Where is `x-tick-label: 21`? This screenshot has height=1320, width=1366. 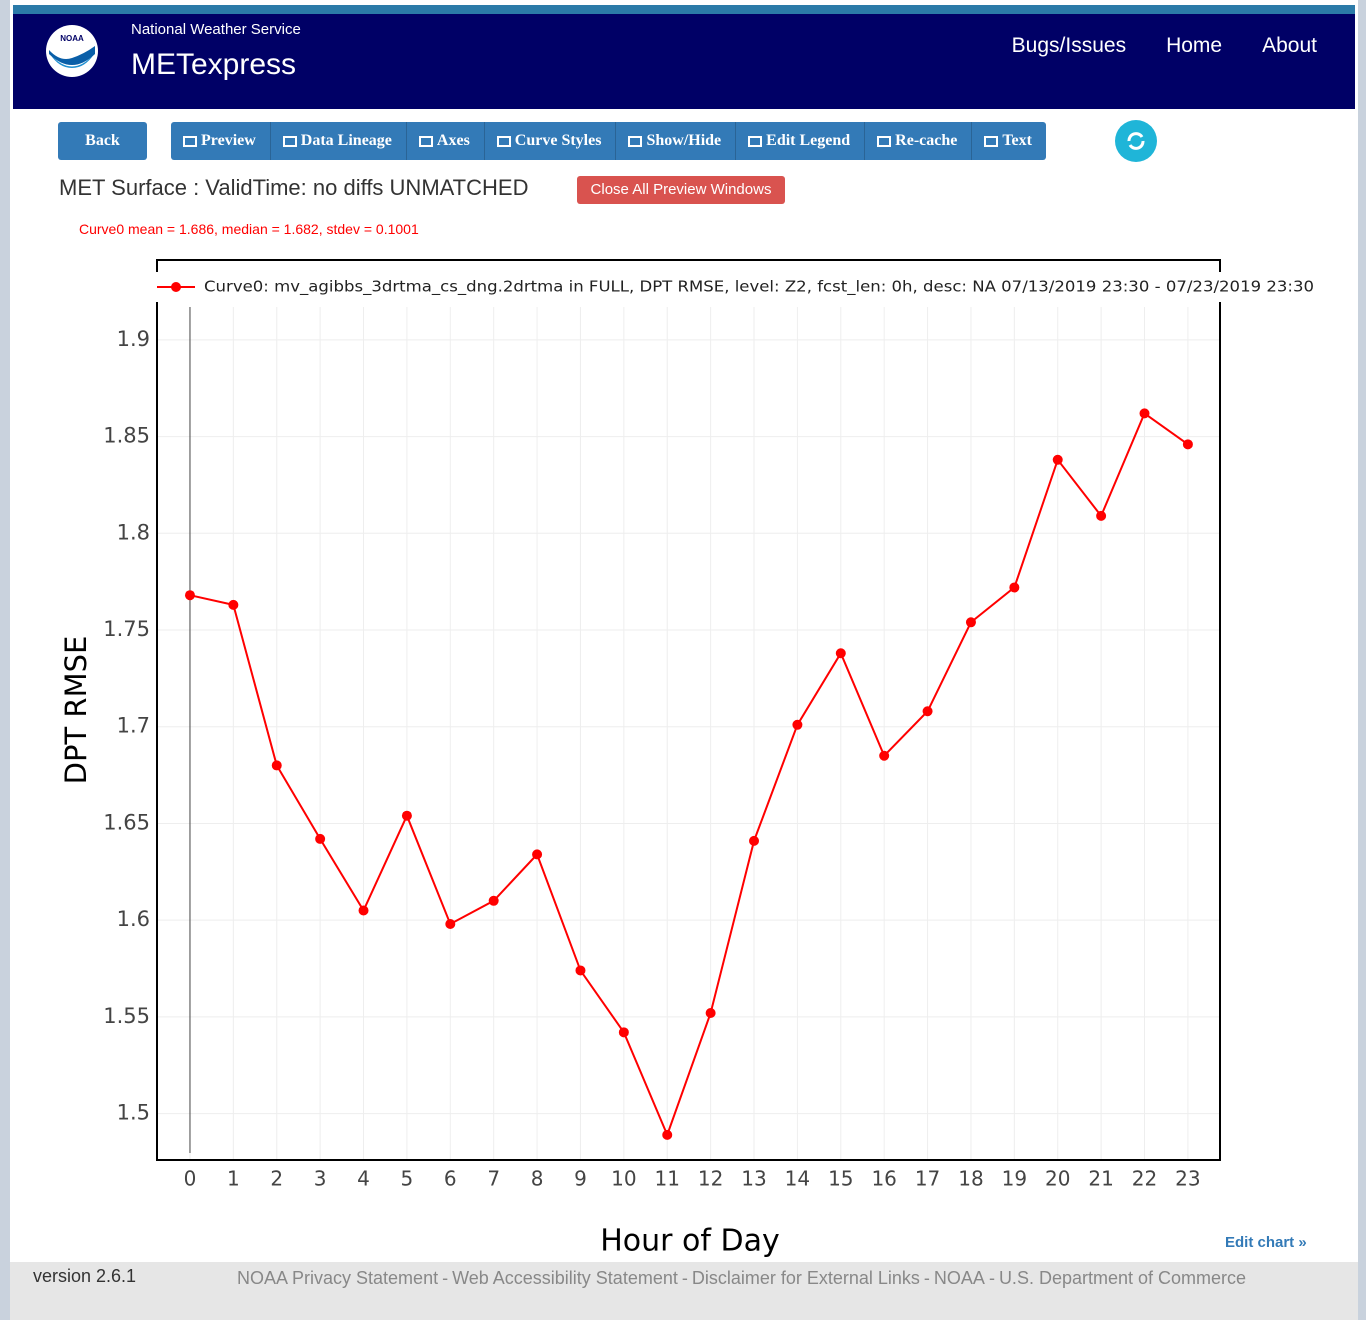 x-tick-label: 21 is located at coordinates (1100, 1179).